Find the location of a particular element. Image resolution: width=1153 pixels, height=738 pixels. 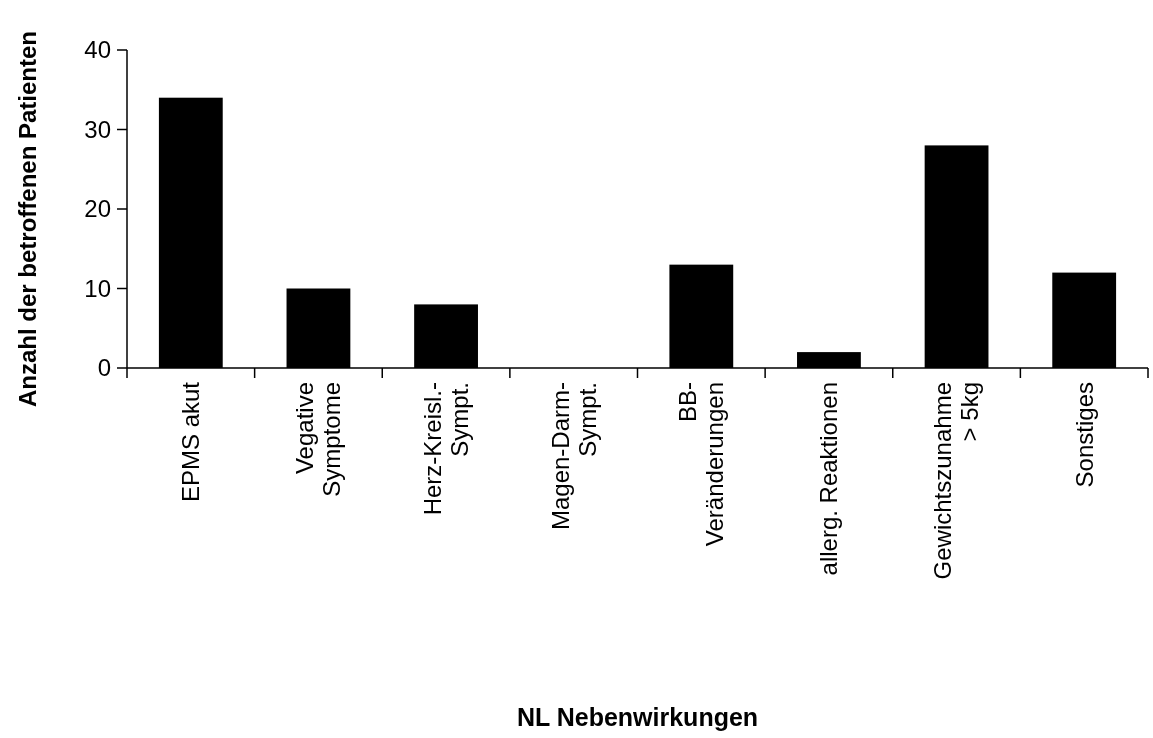

x-tick-label: EPMS akut is located at coordinates (191, 442).